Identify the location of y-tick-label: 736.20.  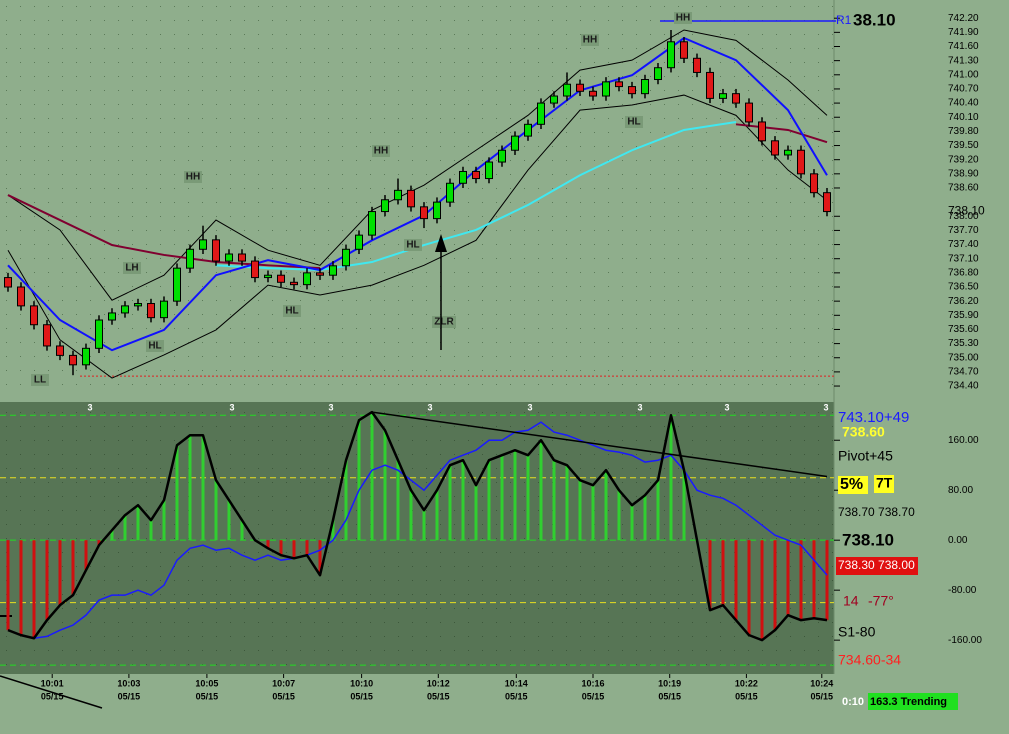
(963, 301).